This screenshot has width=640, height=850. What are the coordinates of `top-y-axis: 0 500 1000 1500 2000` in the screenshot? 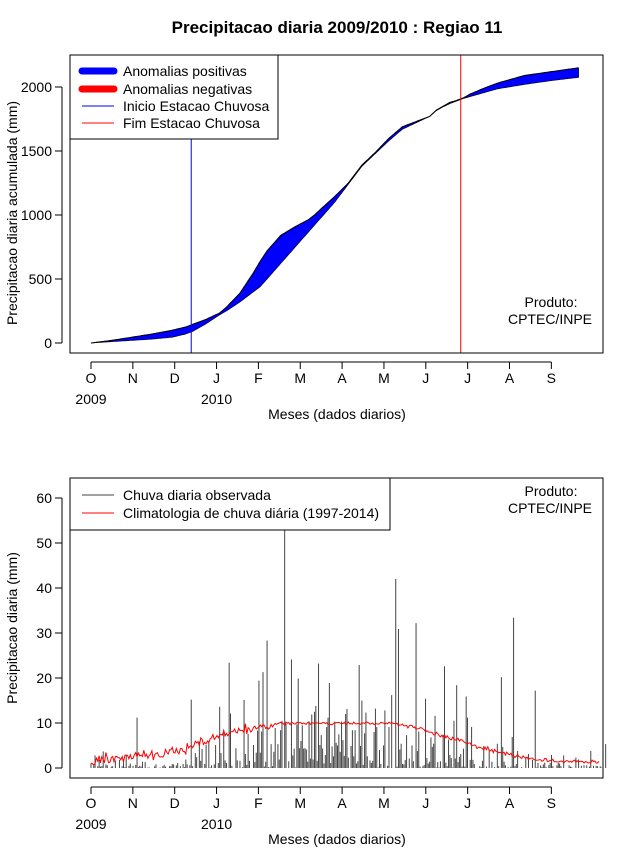 It's located at (42, 215).